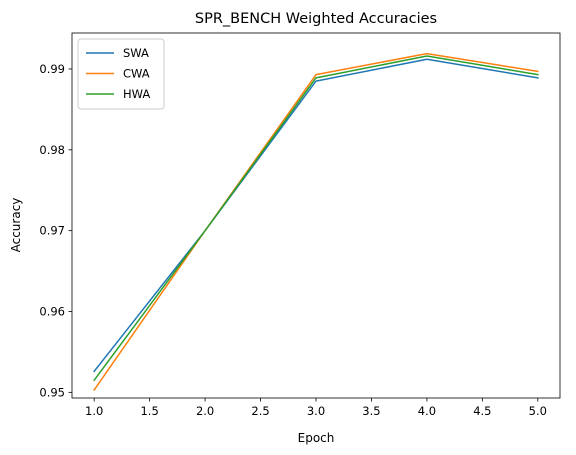  I want to click on y-tick-label: 0.98, so click(52, 150).